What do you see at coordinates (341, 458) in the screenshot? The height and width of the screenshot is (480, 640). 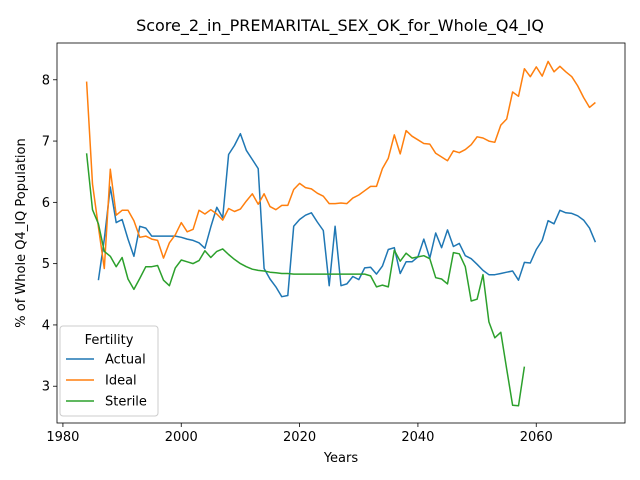 I see `x-axis-label: Years` at bounding box center [341, 458].